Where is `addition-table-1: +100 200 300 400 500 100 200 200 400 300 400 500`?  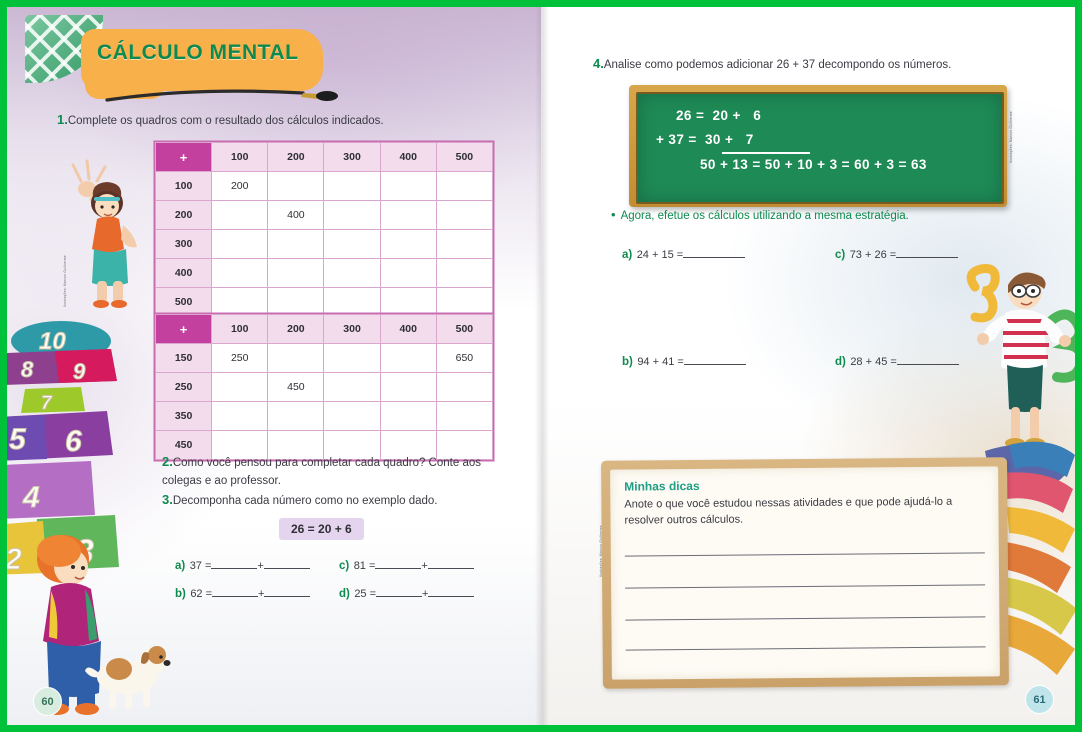 addition-table-1: +100 200 300 400 500 100 200 200 400 300 400 500 is located at coordinates (324, 229).